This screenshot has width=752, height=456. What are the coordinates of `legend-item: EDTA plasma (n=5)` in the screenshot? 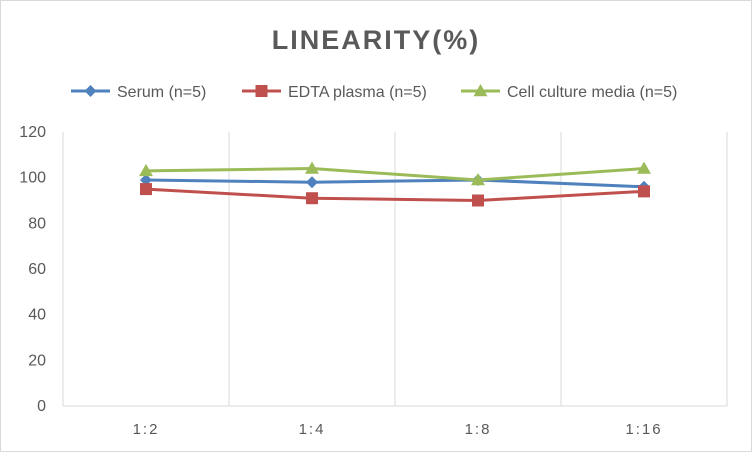 It's located at (334, 92).